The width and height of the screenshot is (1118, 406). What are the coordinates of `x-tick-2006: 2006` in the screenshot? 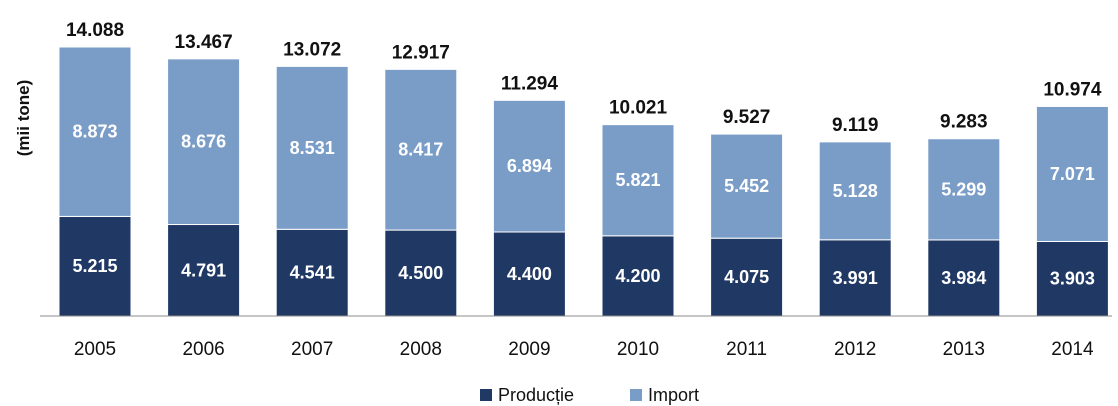 It's located at (203, 349).